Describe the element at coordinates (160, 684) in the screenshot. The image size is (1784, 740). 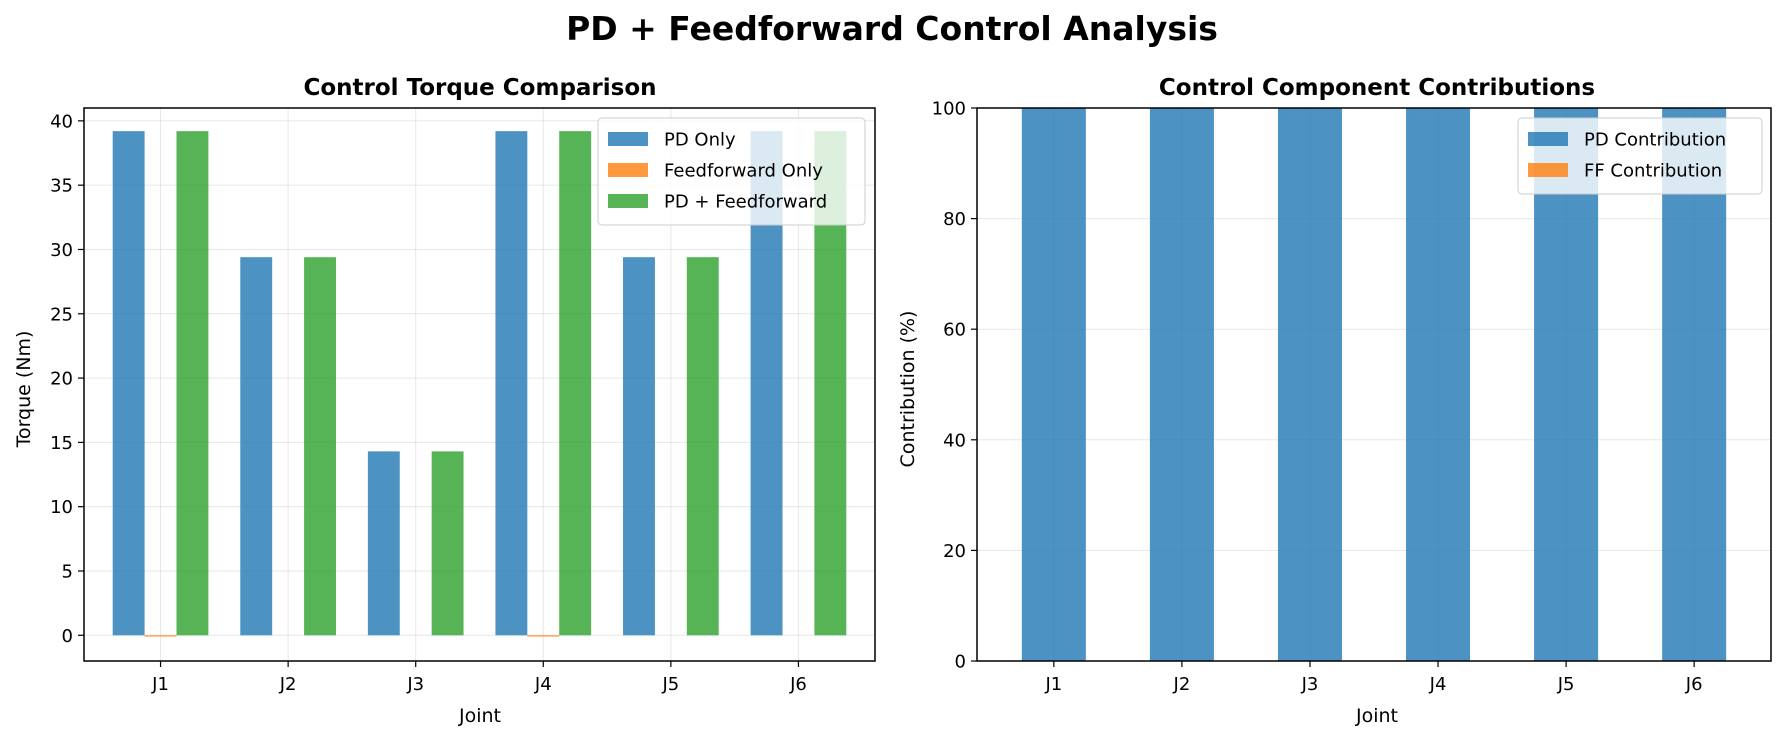
I see `torque-xtick-label: J1` at that location.